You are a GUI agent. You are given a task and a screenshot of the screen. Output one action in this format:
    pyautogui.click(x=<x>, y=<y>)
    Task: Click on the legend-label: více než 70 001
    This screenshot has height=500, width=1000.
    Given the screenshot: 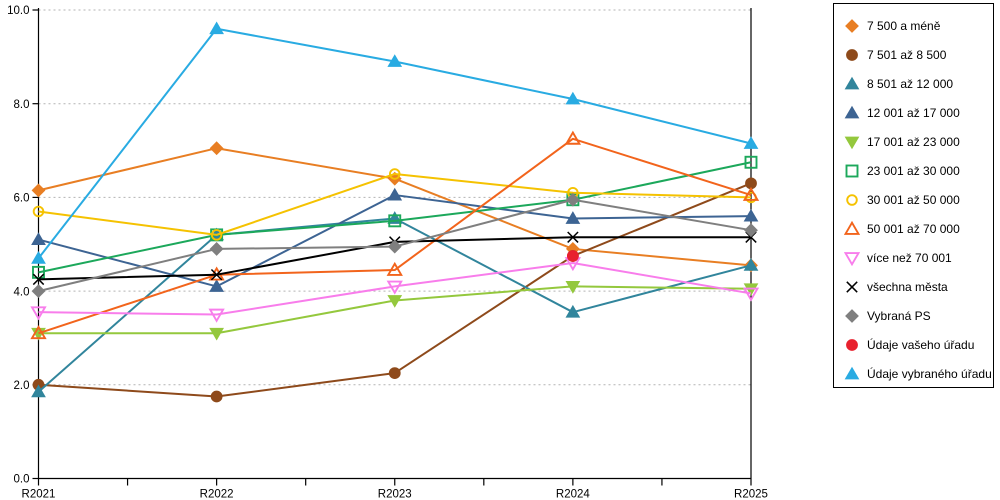 What is the action you would take?
    pyautogui.click(x=909, y=257)
    